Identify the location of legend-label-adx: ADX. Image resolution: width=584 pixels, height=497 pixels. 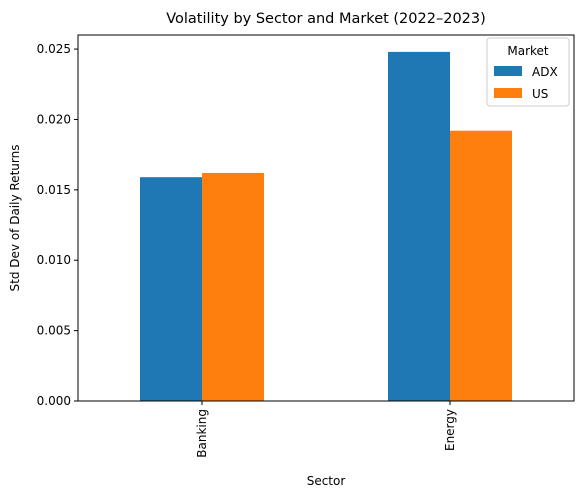
(545, 72).